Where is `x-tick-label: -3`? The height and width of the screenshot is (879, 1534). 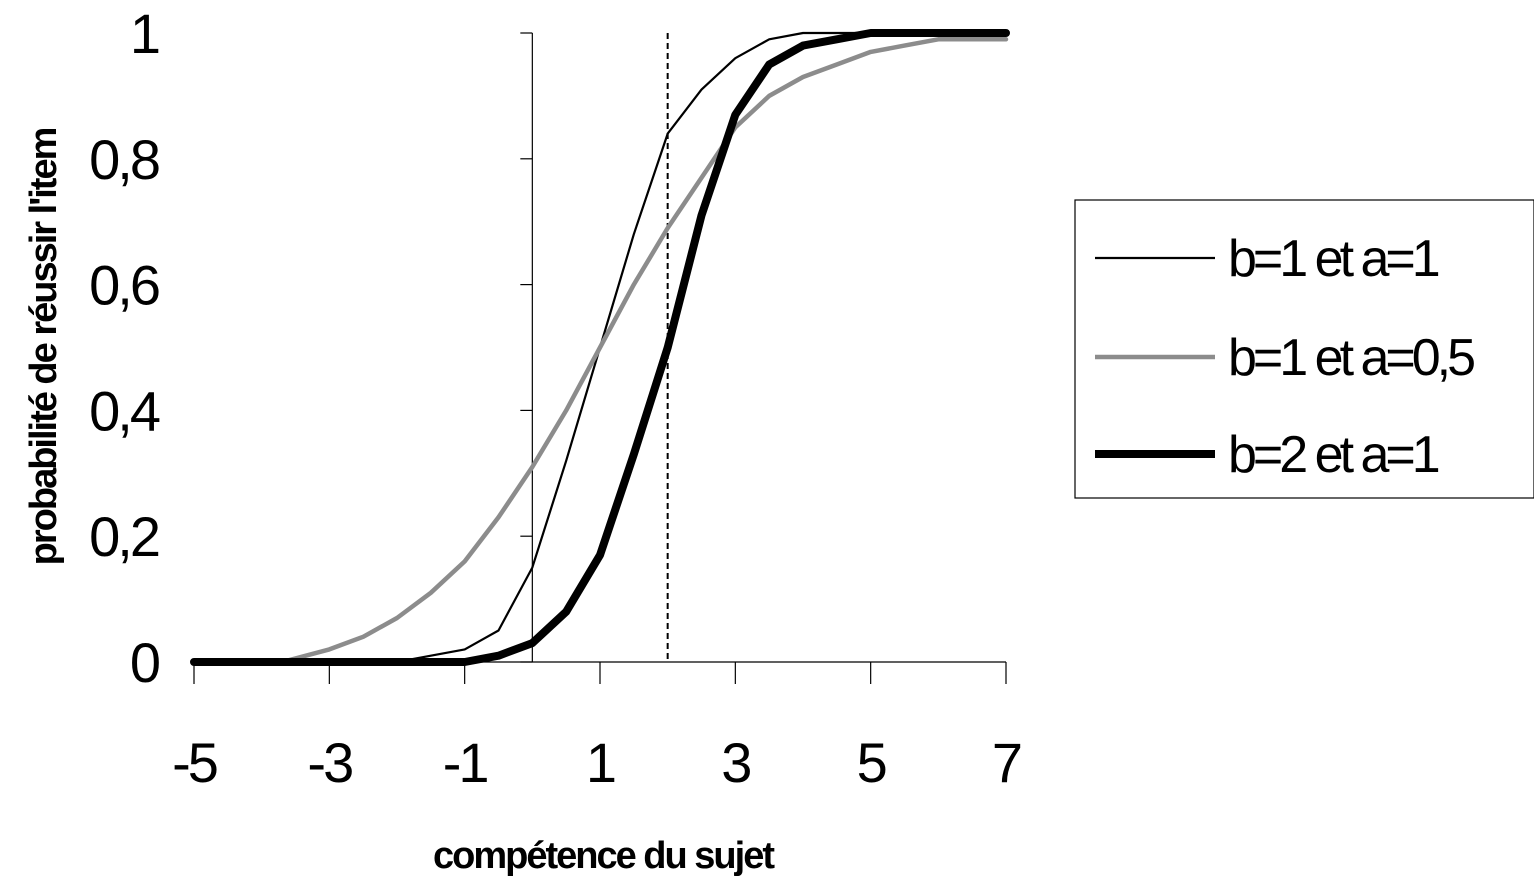
x-tick-label: -3 is located at coordinates (329, 762).